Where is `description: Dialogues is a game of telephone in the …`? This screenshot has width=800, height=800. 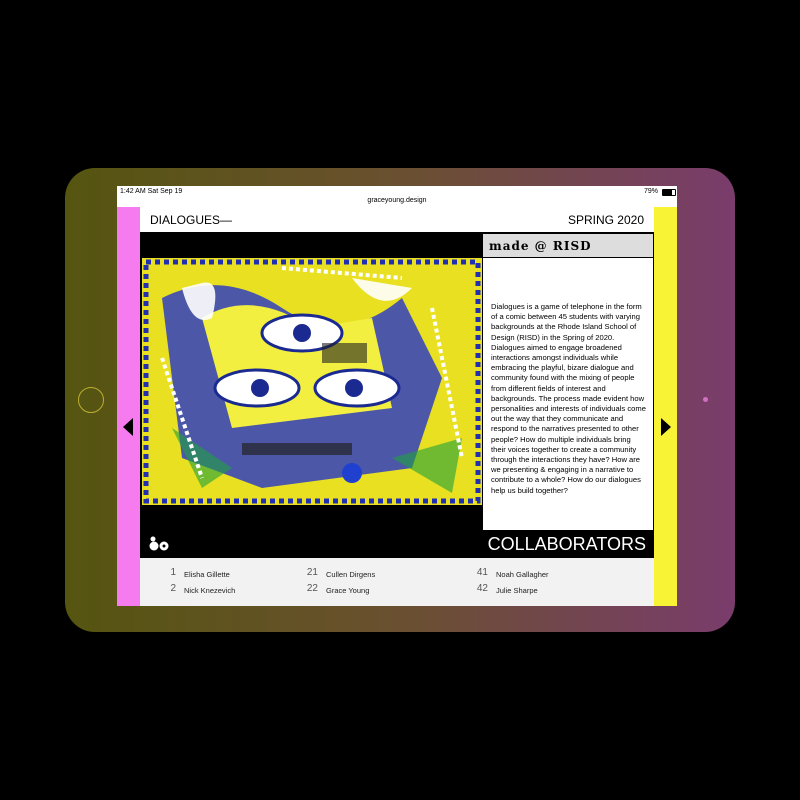
description: Dialogues is a game of telephone in the … is located at coordinates (568, 398).